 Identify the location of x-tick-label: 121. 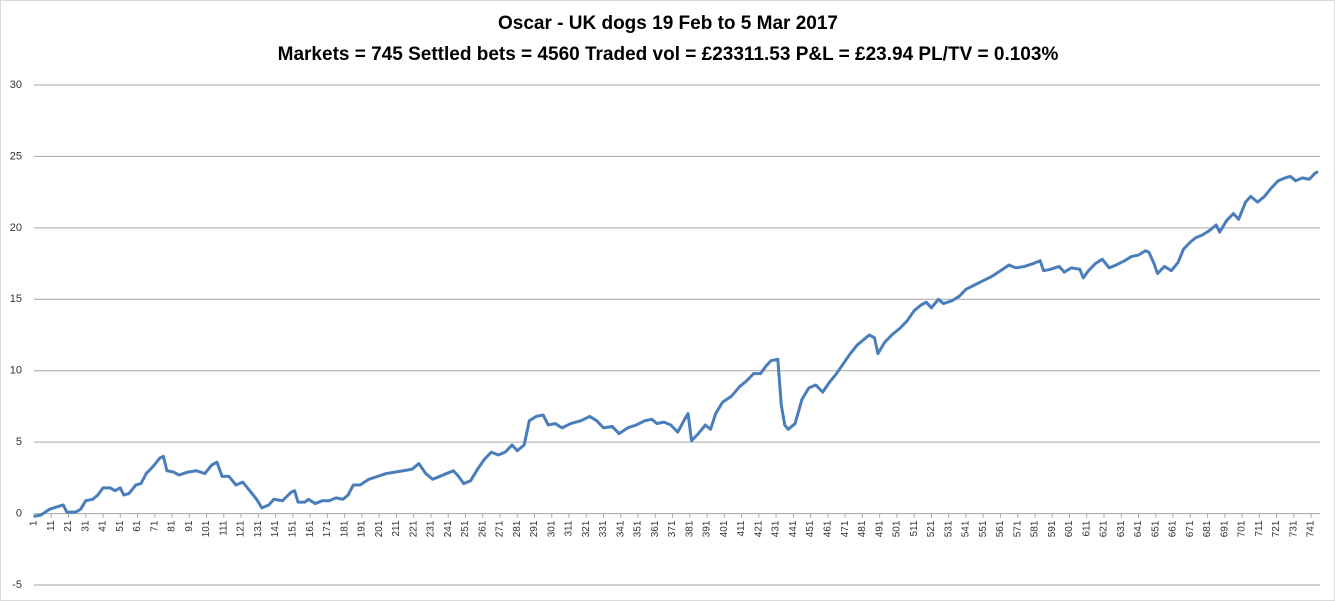
(241, 528).